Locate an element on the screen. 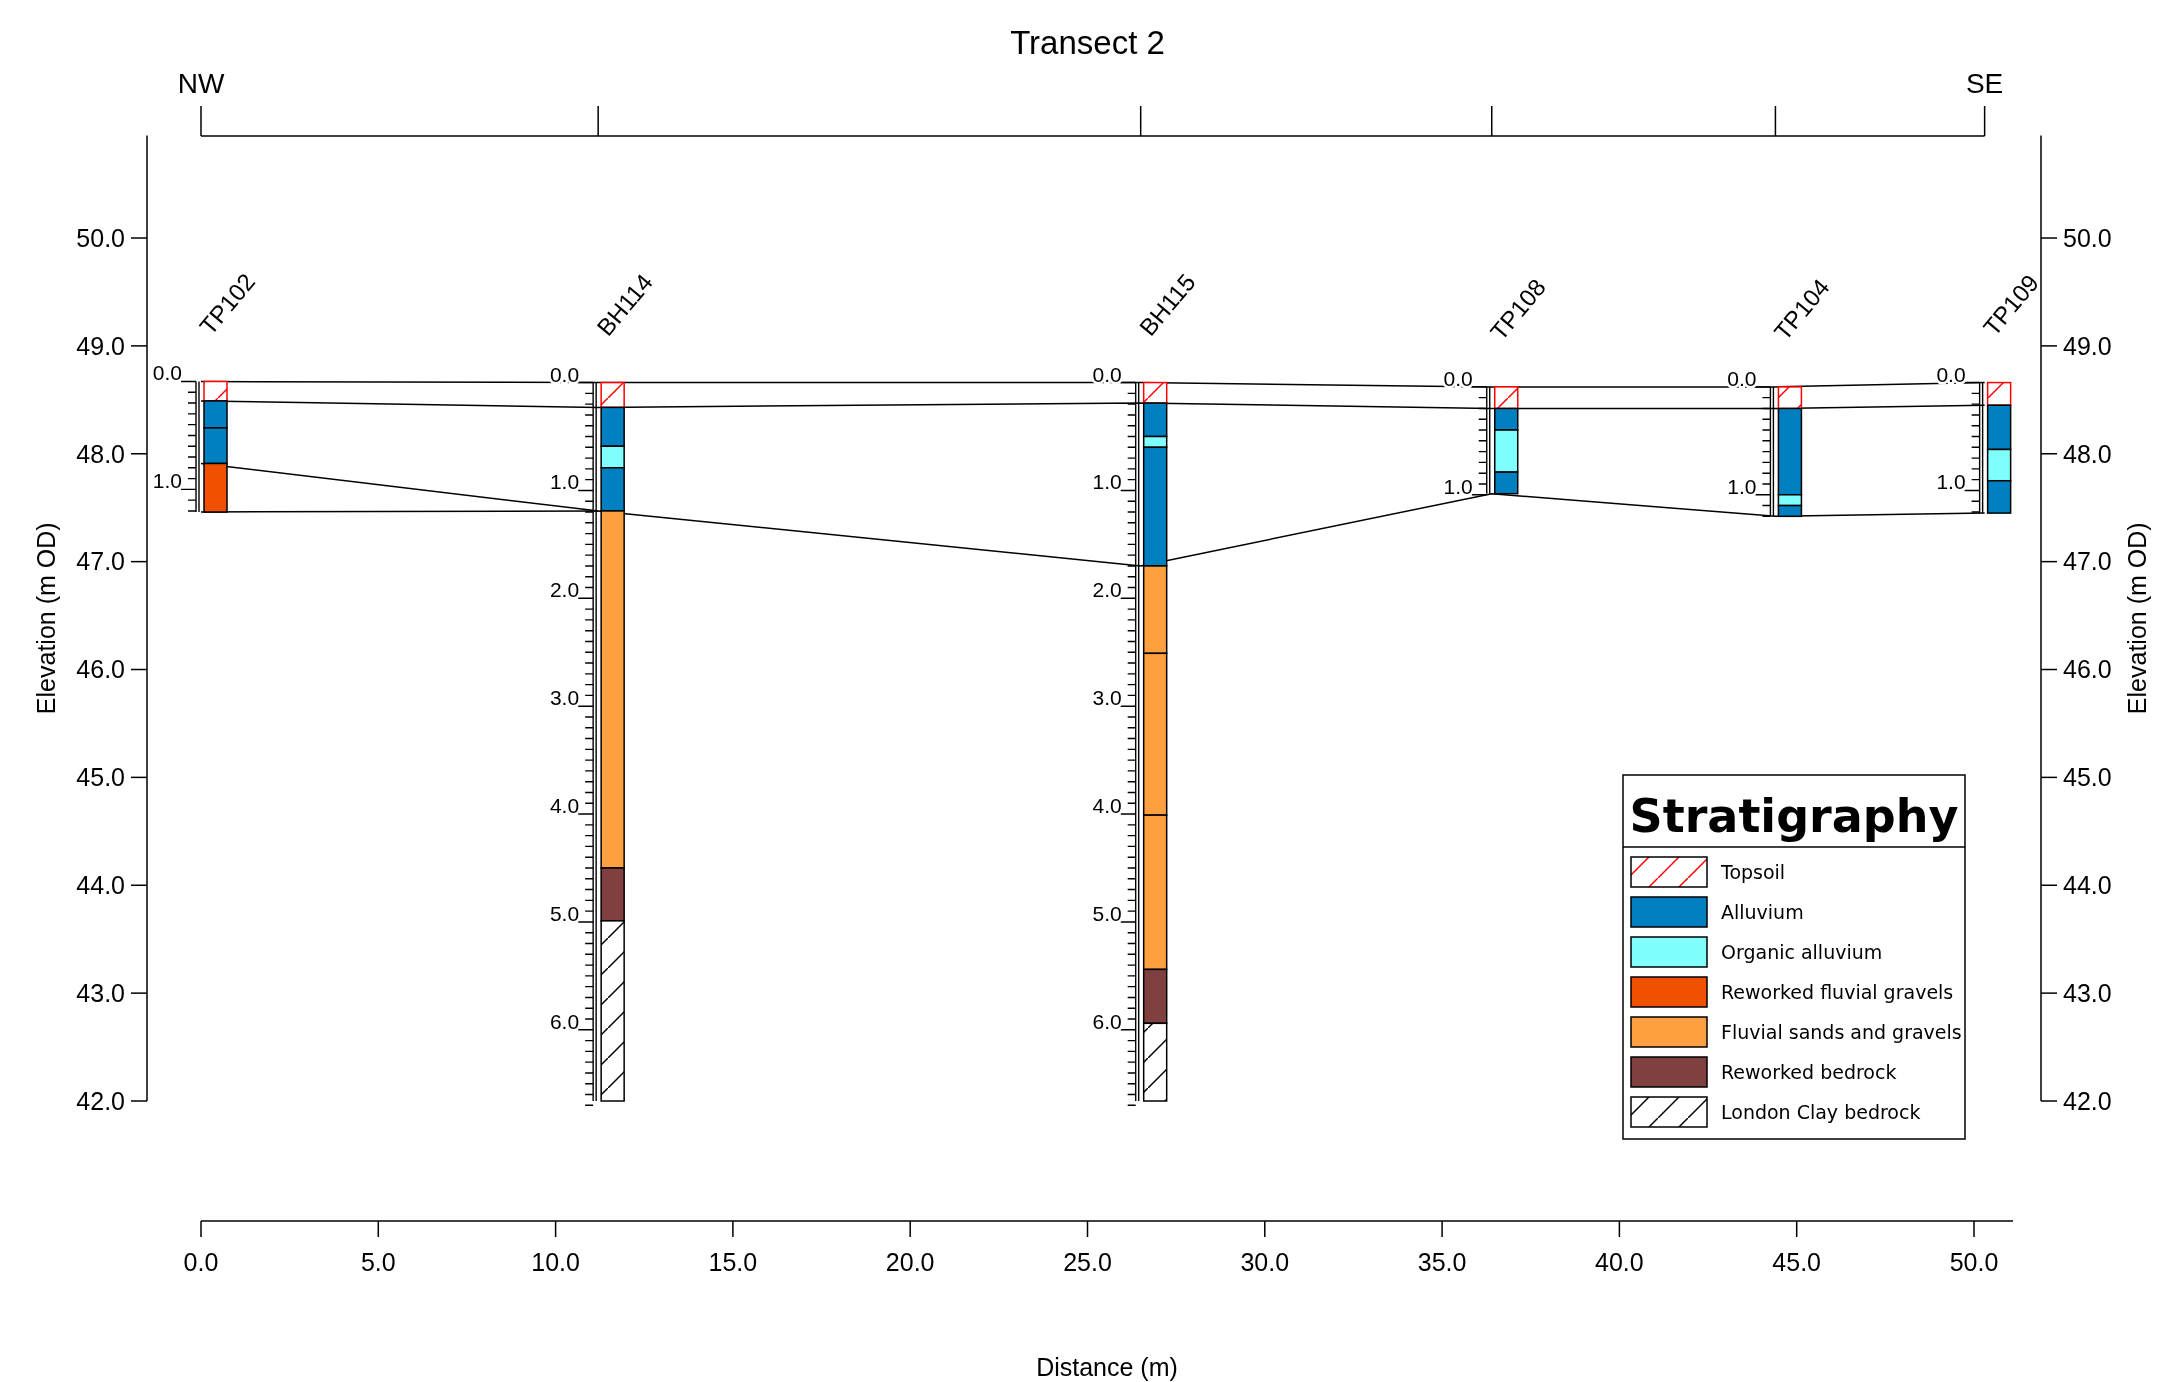 The image size is (2161, 1382). chart-title: Transect 2 is located at coordinates (1087, 42).